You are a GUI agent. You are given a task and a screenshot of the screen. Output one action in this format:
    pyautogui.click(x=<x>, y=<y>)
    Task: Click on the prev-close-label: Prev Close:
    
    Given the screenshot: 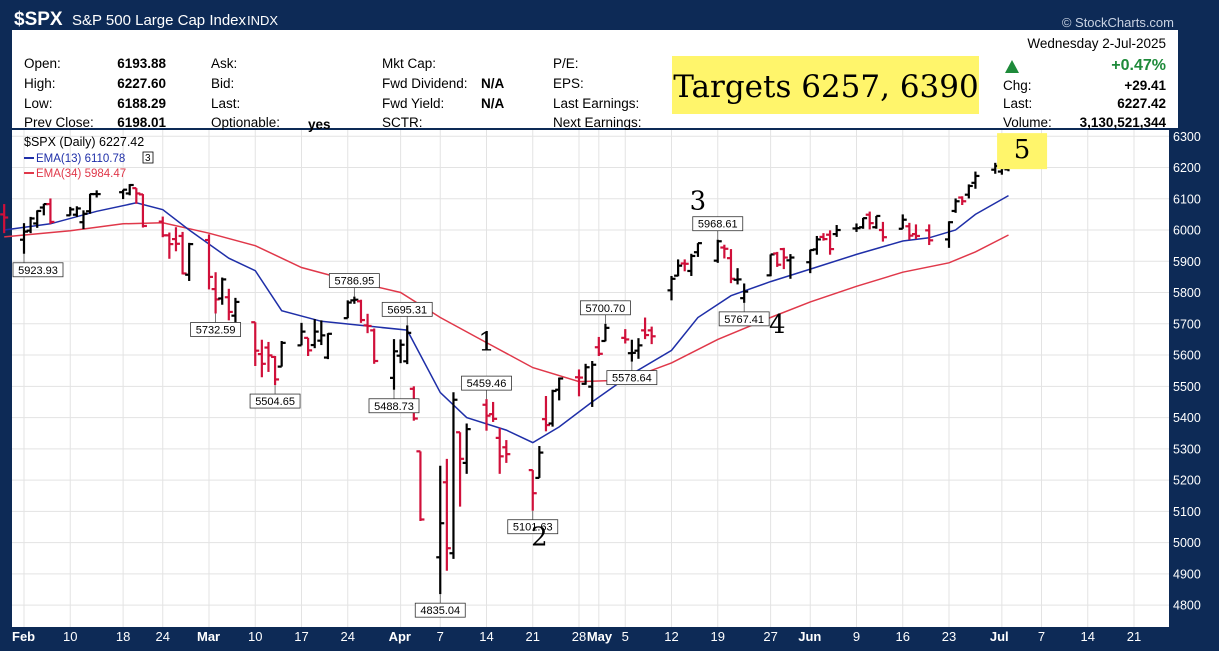 What is the action you would take?
    pyautogui.click(x=59, y=122)
    